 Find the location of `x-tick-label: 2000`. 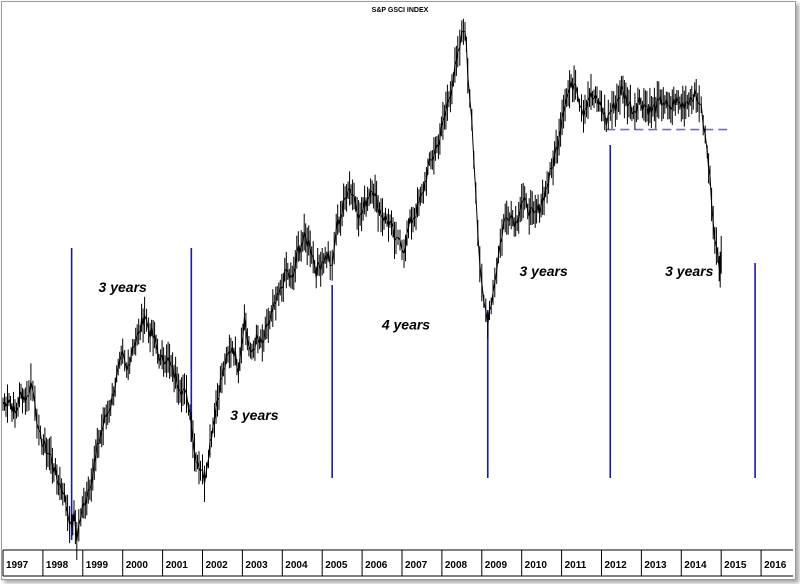

x-tick-label: 2000 is located at coordinates (137, 565).